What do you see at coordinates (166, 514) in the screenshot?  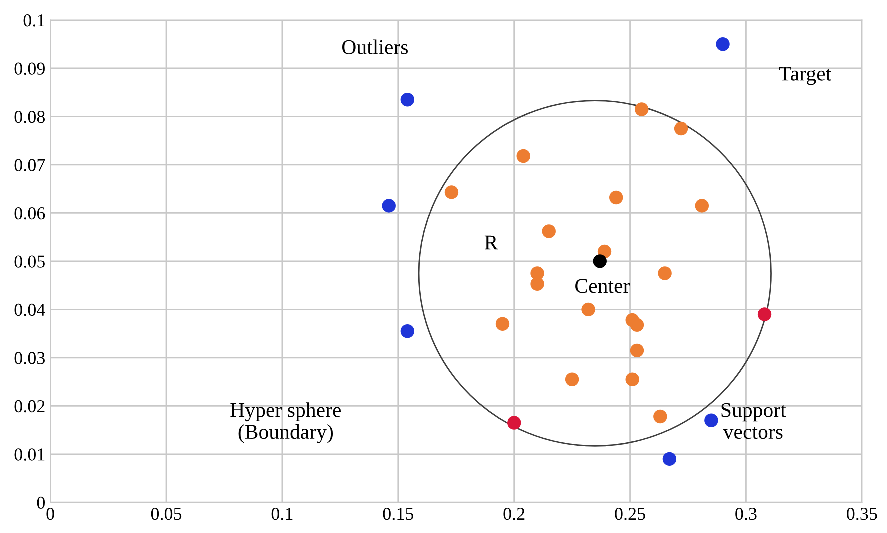 I see `x-tick-label: 0.05` at bounding box center [166, 514].